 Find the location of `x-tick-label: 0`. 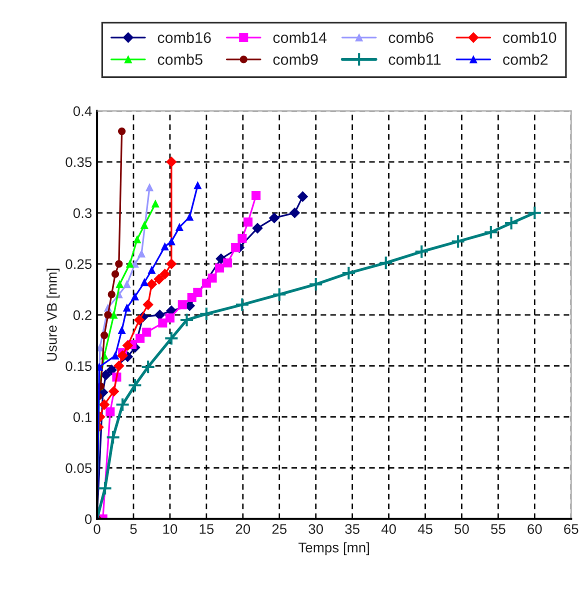

x-tick-label: 0 is located at coordinates (97, 529).